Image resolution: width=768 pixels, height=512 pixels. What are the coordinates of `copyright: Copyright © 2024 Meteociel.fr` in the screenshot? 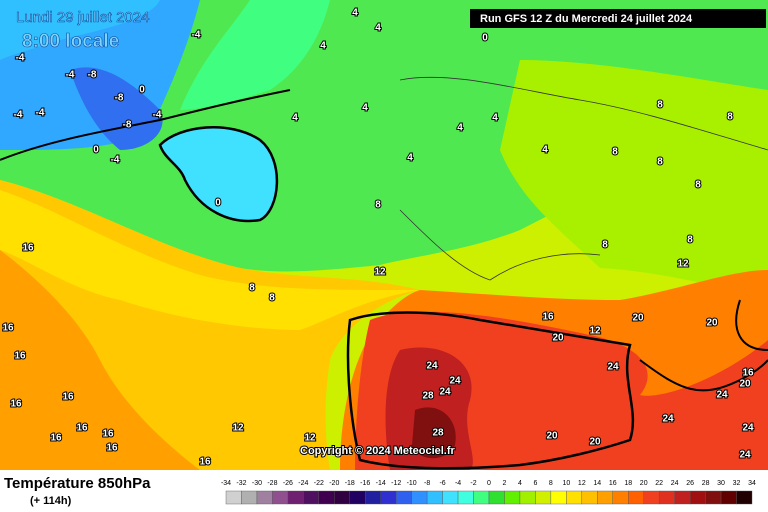 It's located at (378, 451).